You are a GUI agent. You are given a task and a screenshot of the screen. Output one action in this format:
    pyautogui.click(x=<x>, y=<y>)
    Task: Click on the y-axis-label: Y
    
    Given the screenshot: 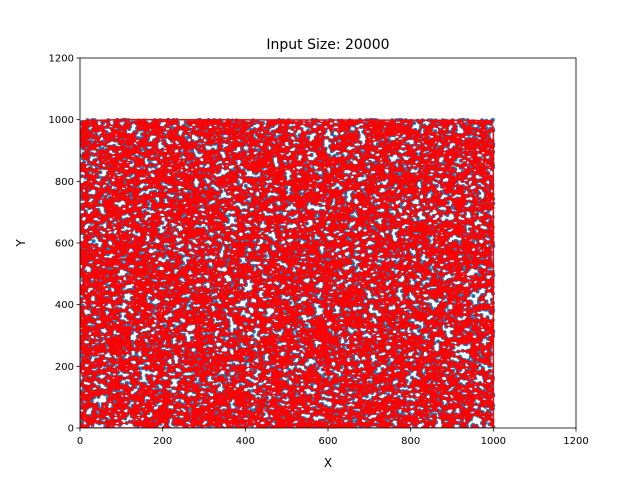 What is the action you would take?
    pyautogui.click(x=21, y=243)
    